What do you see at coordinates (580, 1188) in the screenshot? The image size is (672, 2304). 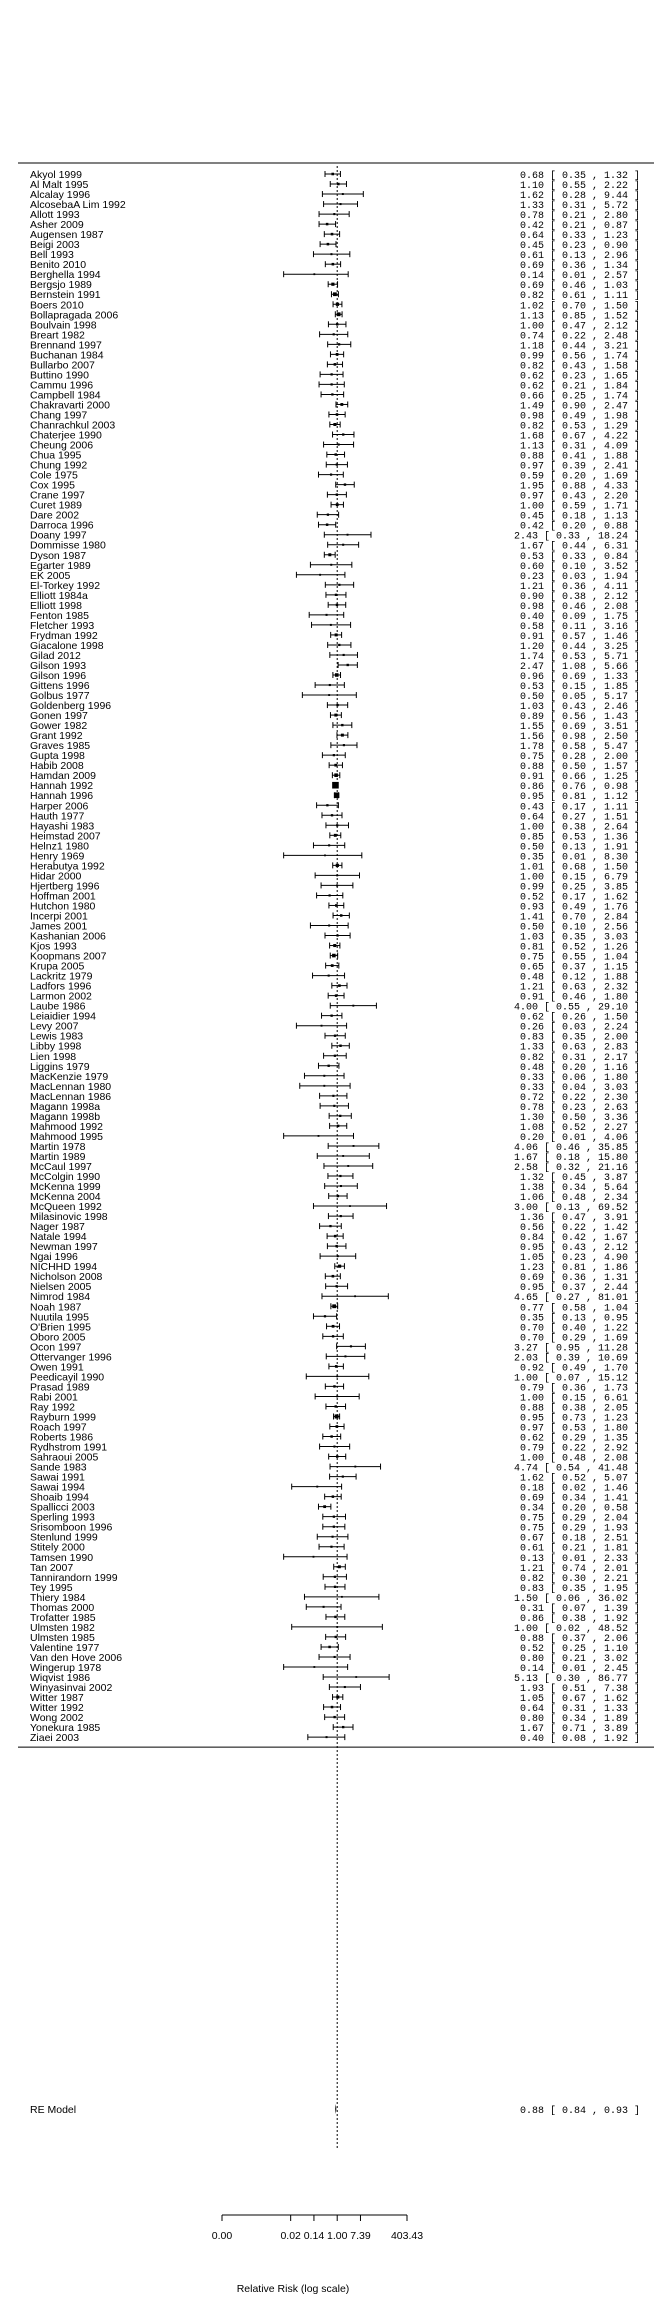 I see `study-ci-text: 1.38 [ 0.34 , 5.64 ]` at bounding box center [580, 1188].